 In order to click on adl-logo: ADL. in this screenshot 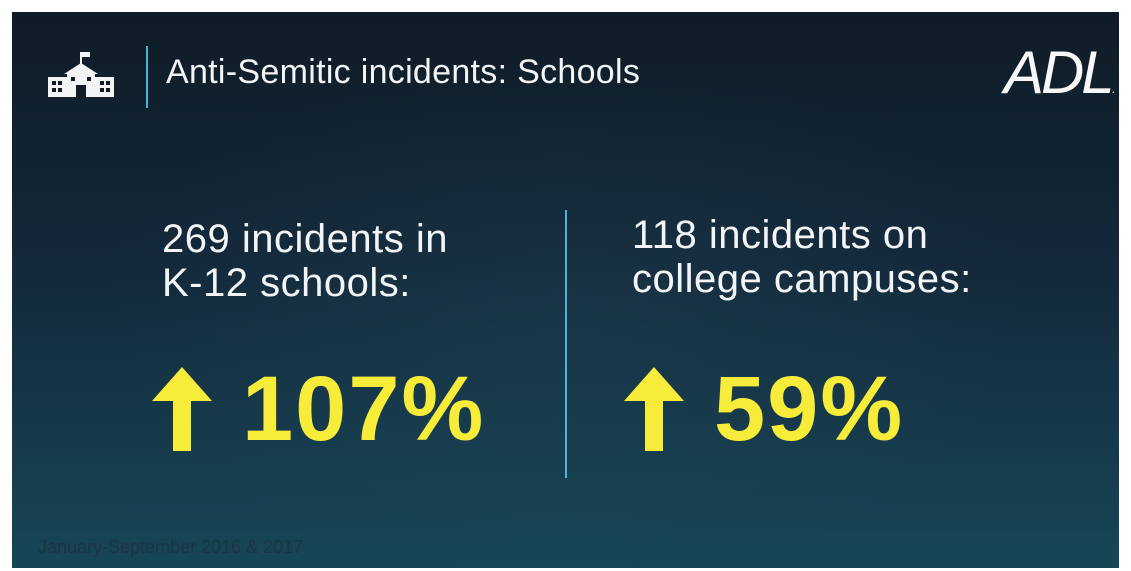, I will do `click(1059, 72)`.